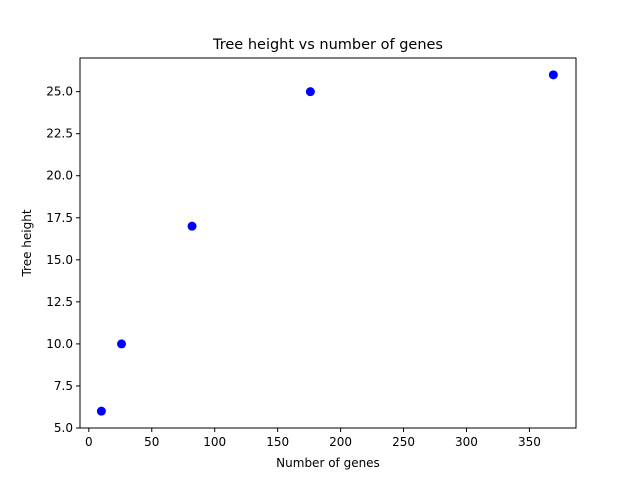 Image resolution: width=640 pixels, height=480 pixels. What do you see at coordinates (327, 45) in the screenshot?
I see `chart-title: Tree height vs number of genes` at bounding box center [327, 45].